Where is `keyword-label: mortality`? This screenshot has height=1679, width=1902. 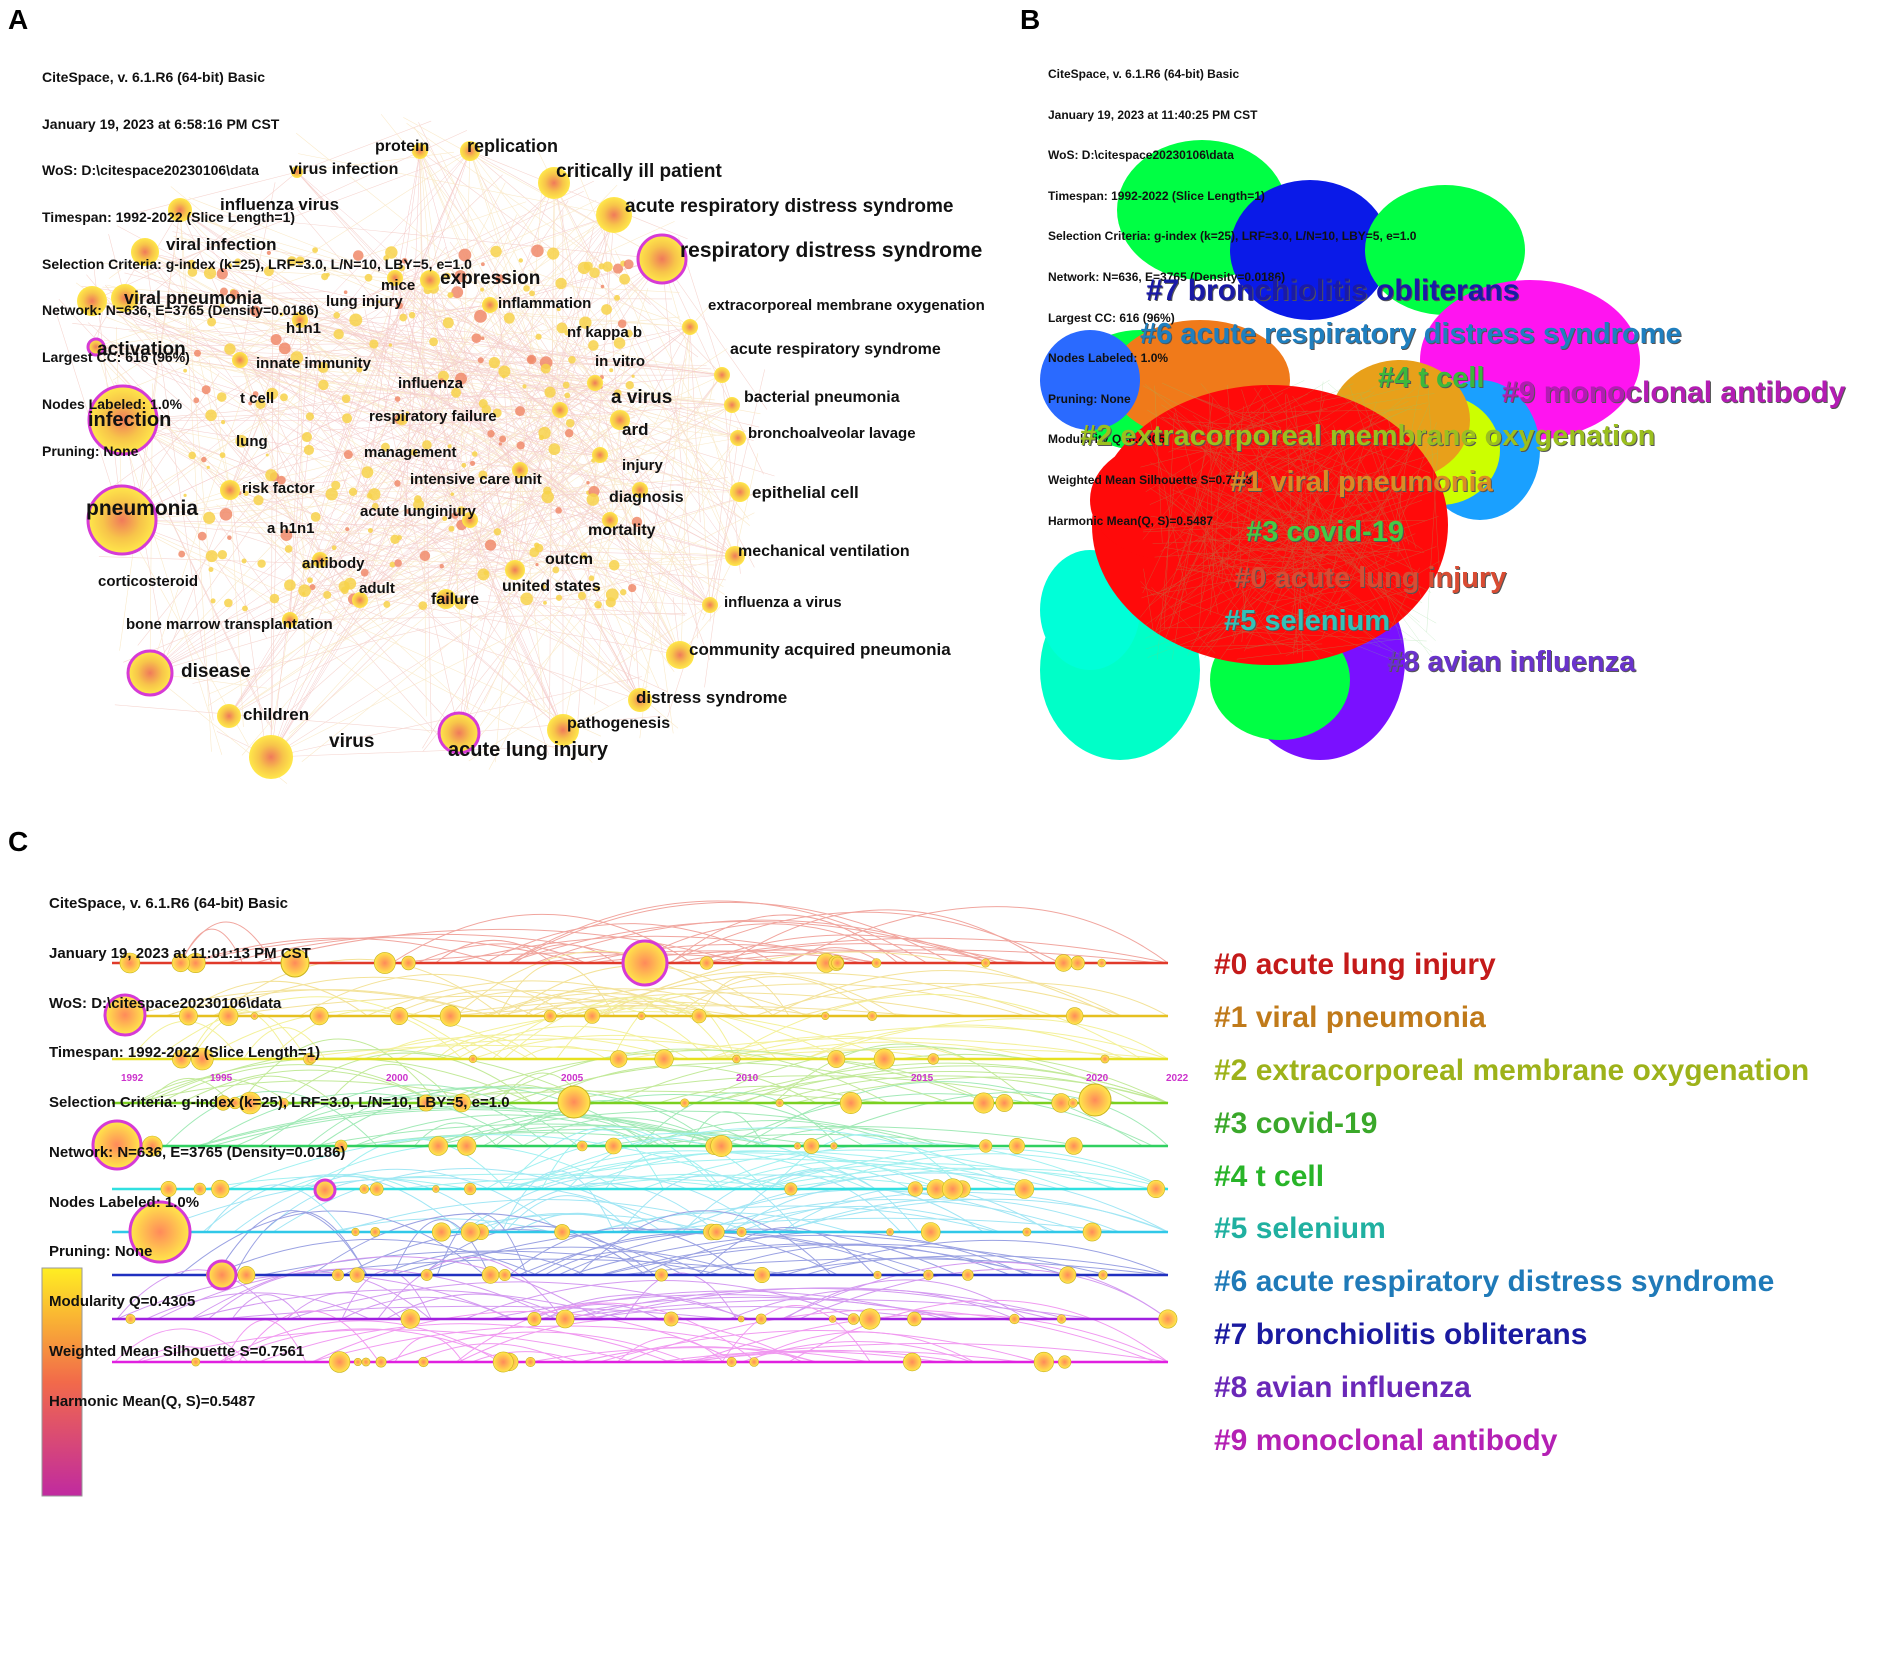
keyword-label: mortality is located at coordinates (622, 530).